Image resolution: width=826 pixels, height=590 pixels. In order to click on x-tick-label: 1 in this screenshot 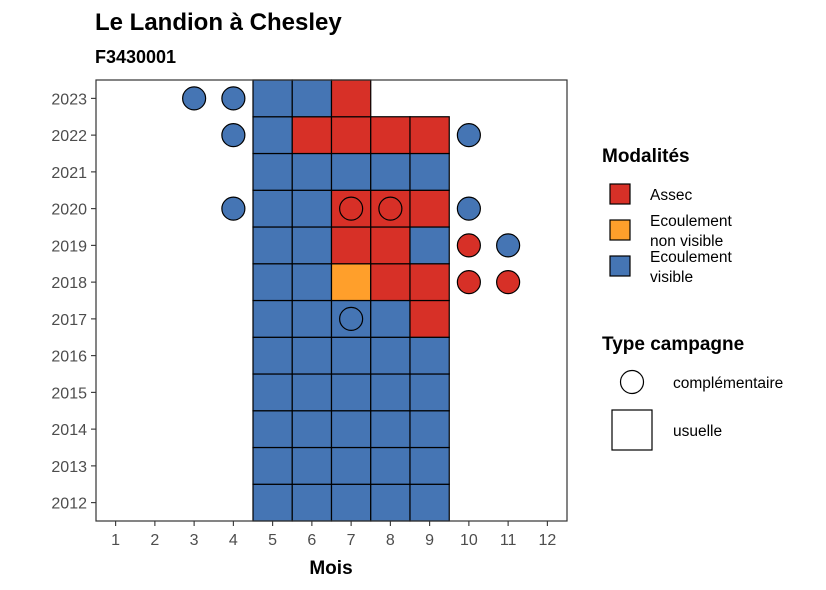, I will do `click(115, 540)`.